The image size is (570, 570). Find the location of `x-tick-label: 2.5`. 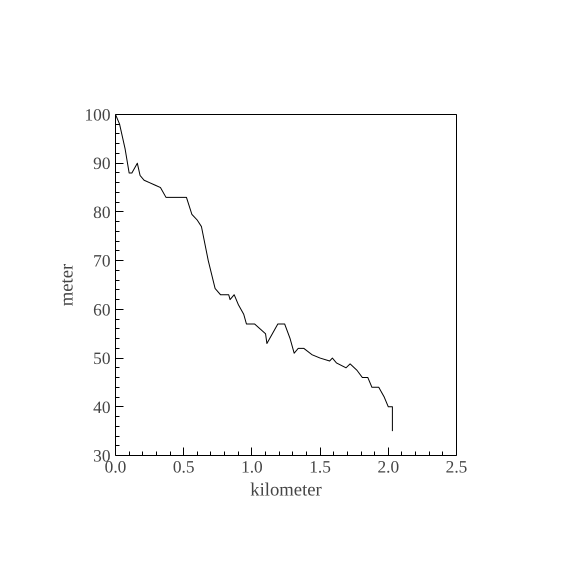

x-tick-label: 2.5 is located at coordinates (457, 467).